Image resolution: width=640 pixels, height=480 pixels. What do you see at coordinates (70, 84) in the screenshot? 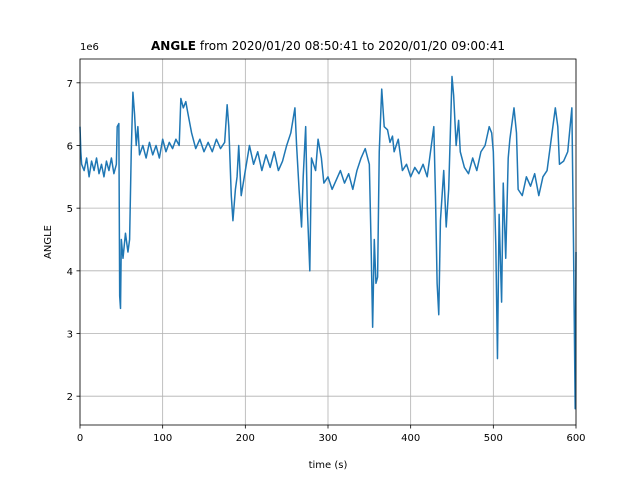
I see `y-tick-label: 7` at bounding box center [70, 84].